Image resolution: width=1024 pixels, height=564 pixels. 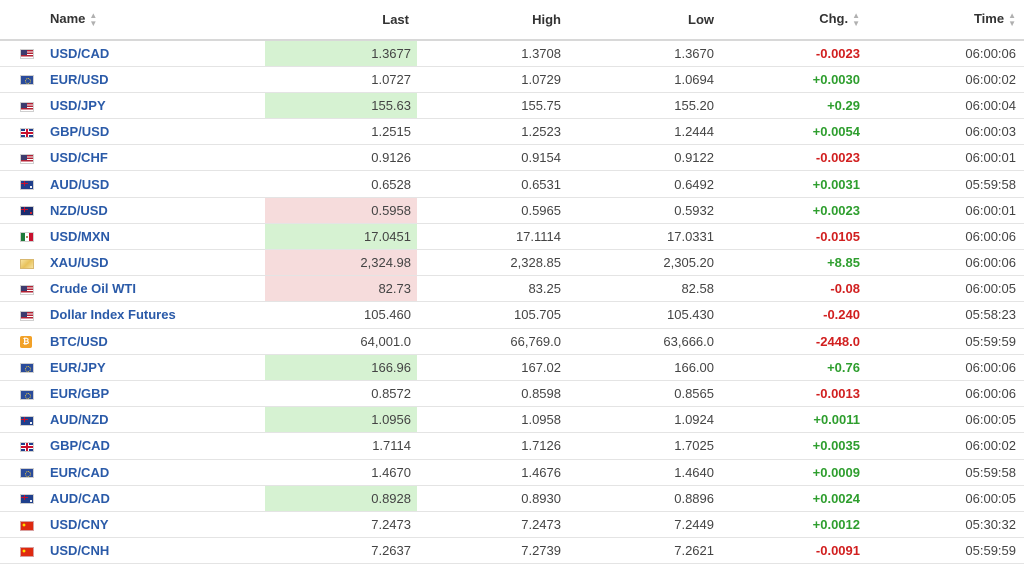 What do you see at coordinates (493, 106) in the screenshot?
I see `high-cell: 155.75` at bounding box center [493, 106].